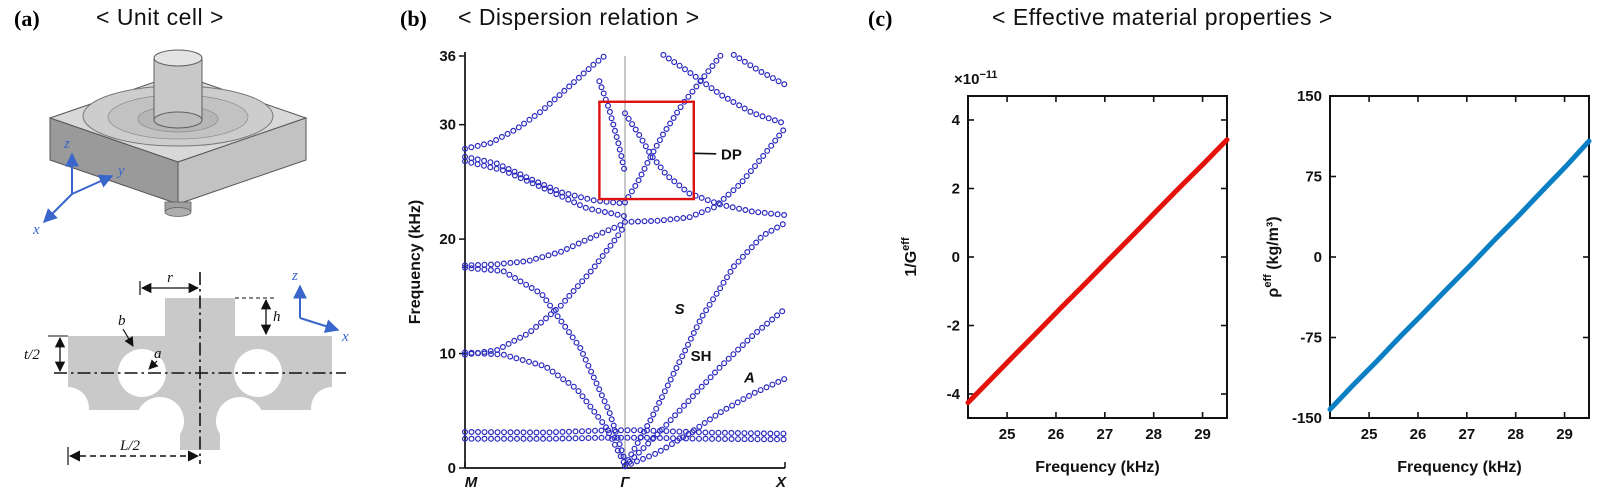  I want to click on svg-text: 10, so click(447, 354).